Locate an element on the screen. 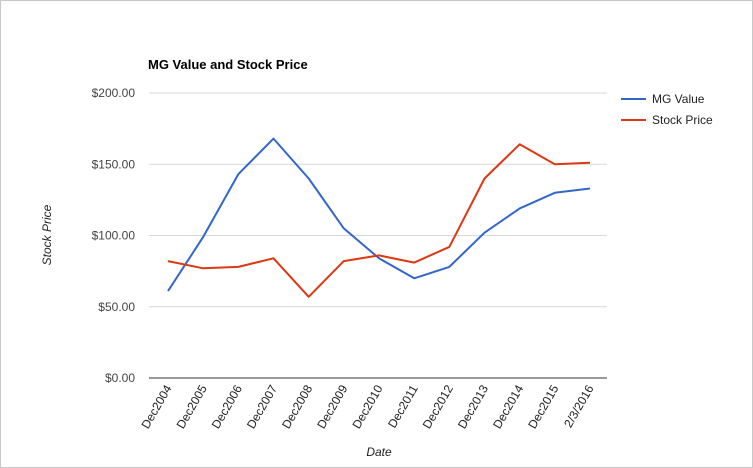  x-tick-label: Dec2015 is located at coordinates (543, 406).